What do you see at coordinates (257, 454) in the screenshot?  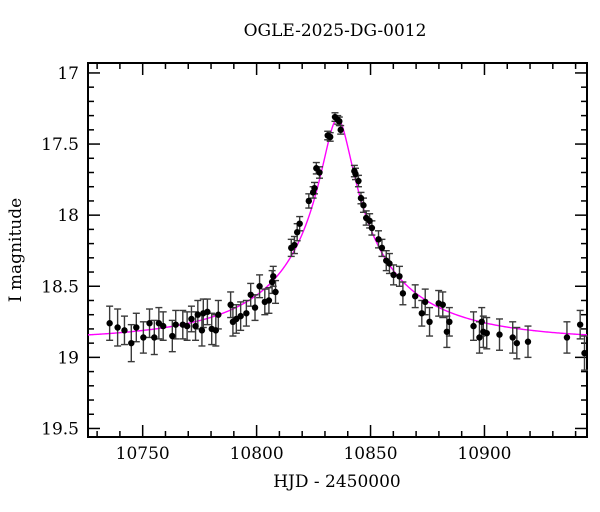 I see `x-tick-label: 10800` at bounding box center [257, 454].